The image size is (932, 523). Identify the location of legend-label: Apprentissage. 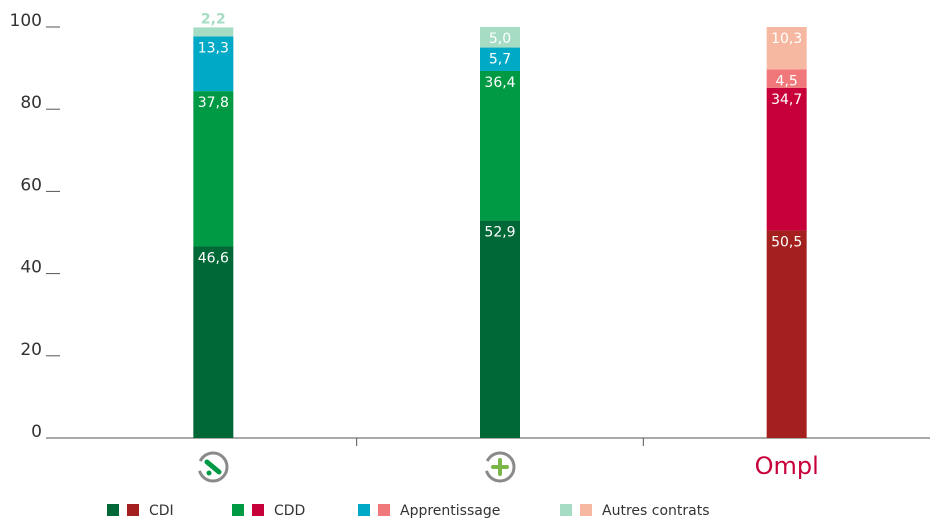
(450, 511).